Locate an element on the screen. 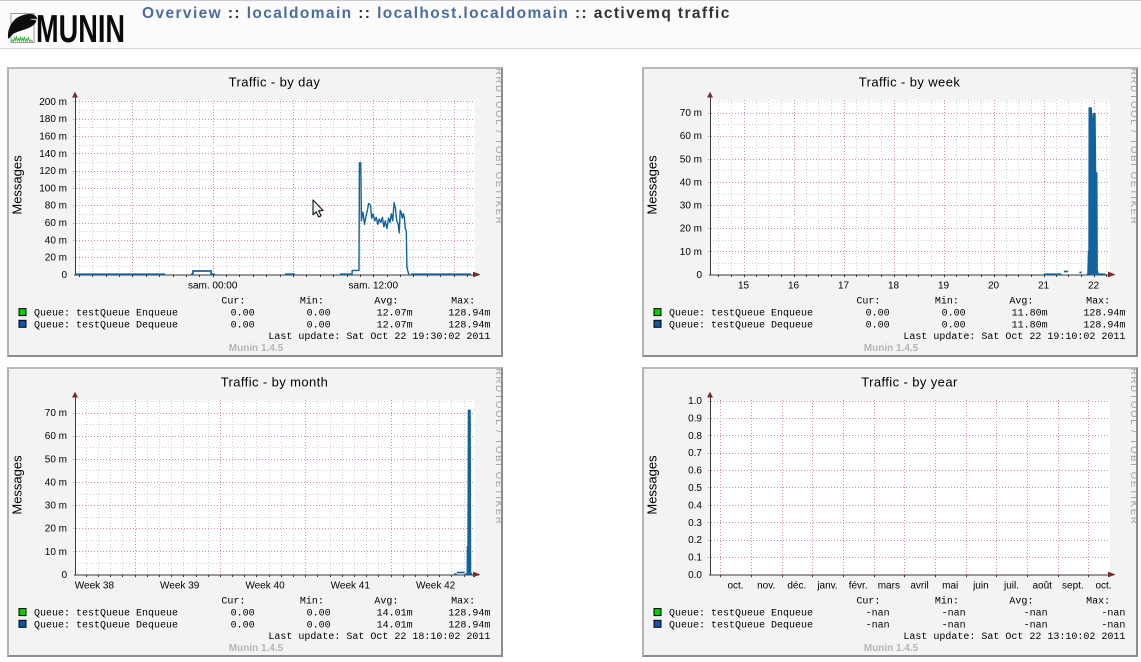 The image size is (1141, 662). svg-text: 15 is located at coordinates (744, 286).